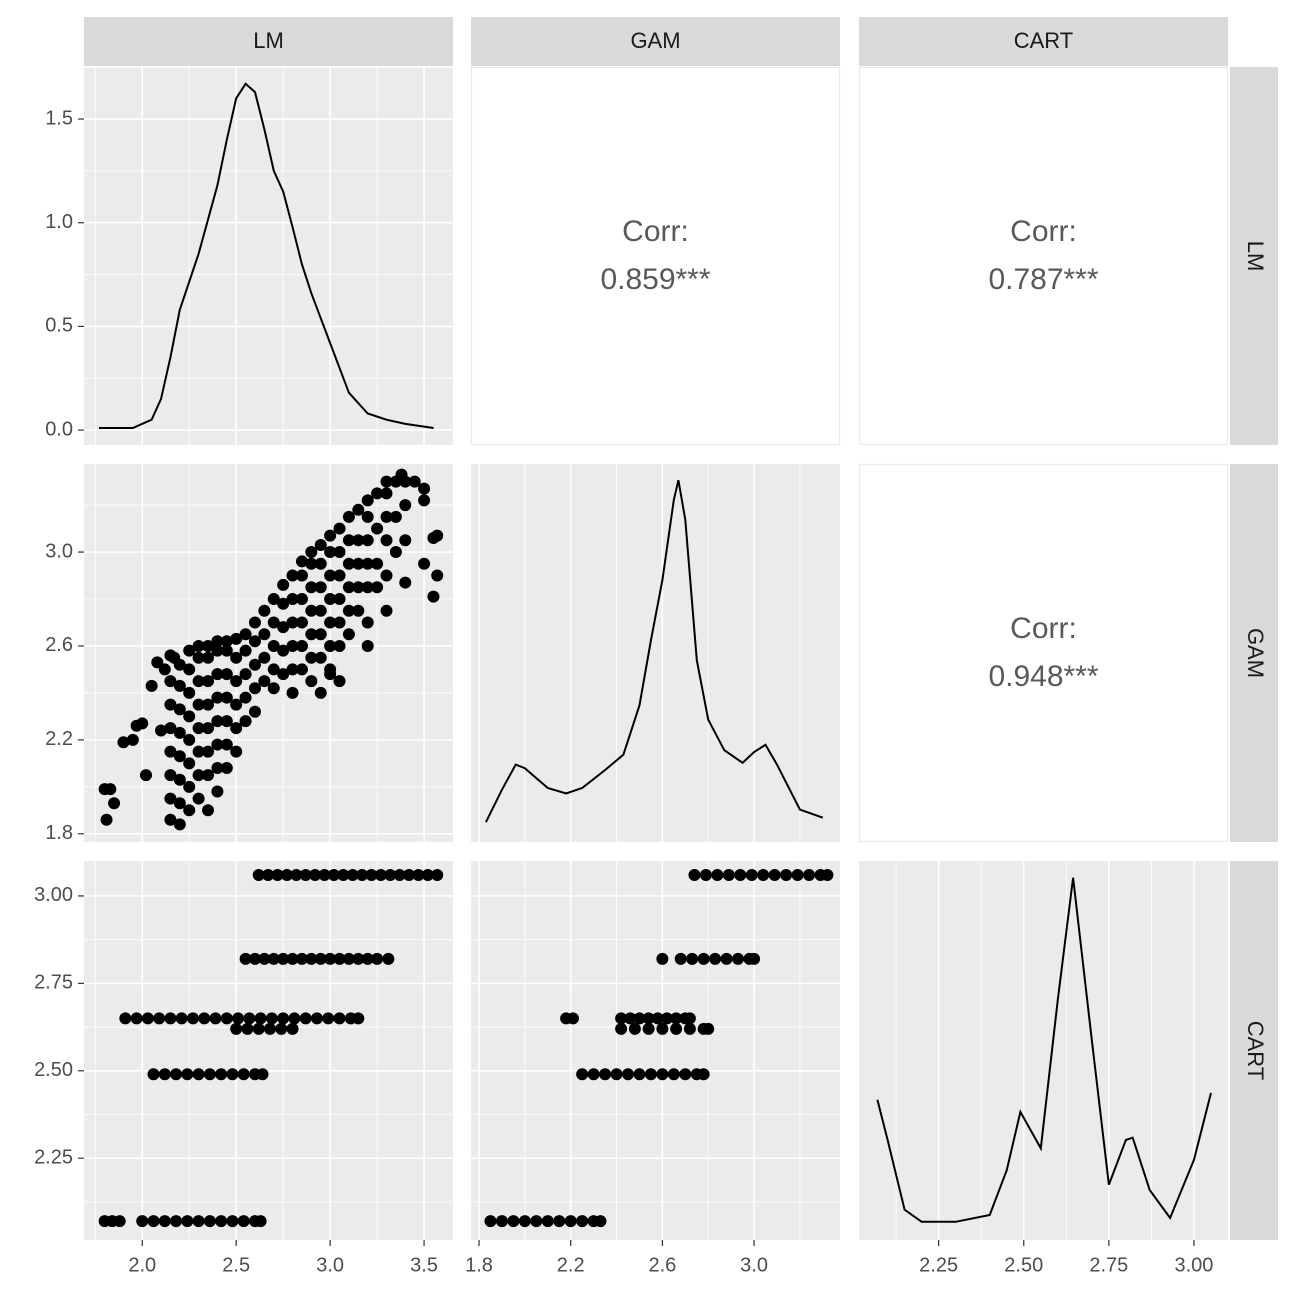  I want to click on y-tick-label: 1.0, so click(59, 222).